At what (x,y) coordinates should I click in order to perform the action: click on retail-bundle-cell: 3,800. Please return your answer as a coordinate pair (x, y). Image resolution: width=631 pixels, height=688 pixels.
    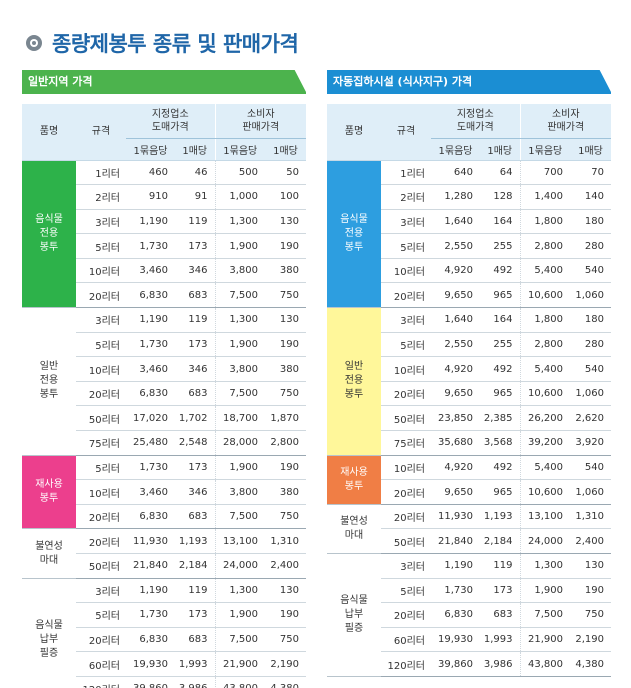
    Looking at the image, I should click on (239, 492).